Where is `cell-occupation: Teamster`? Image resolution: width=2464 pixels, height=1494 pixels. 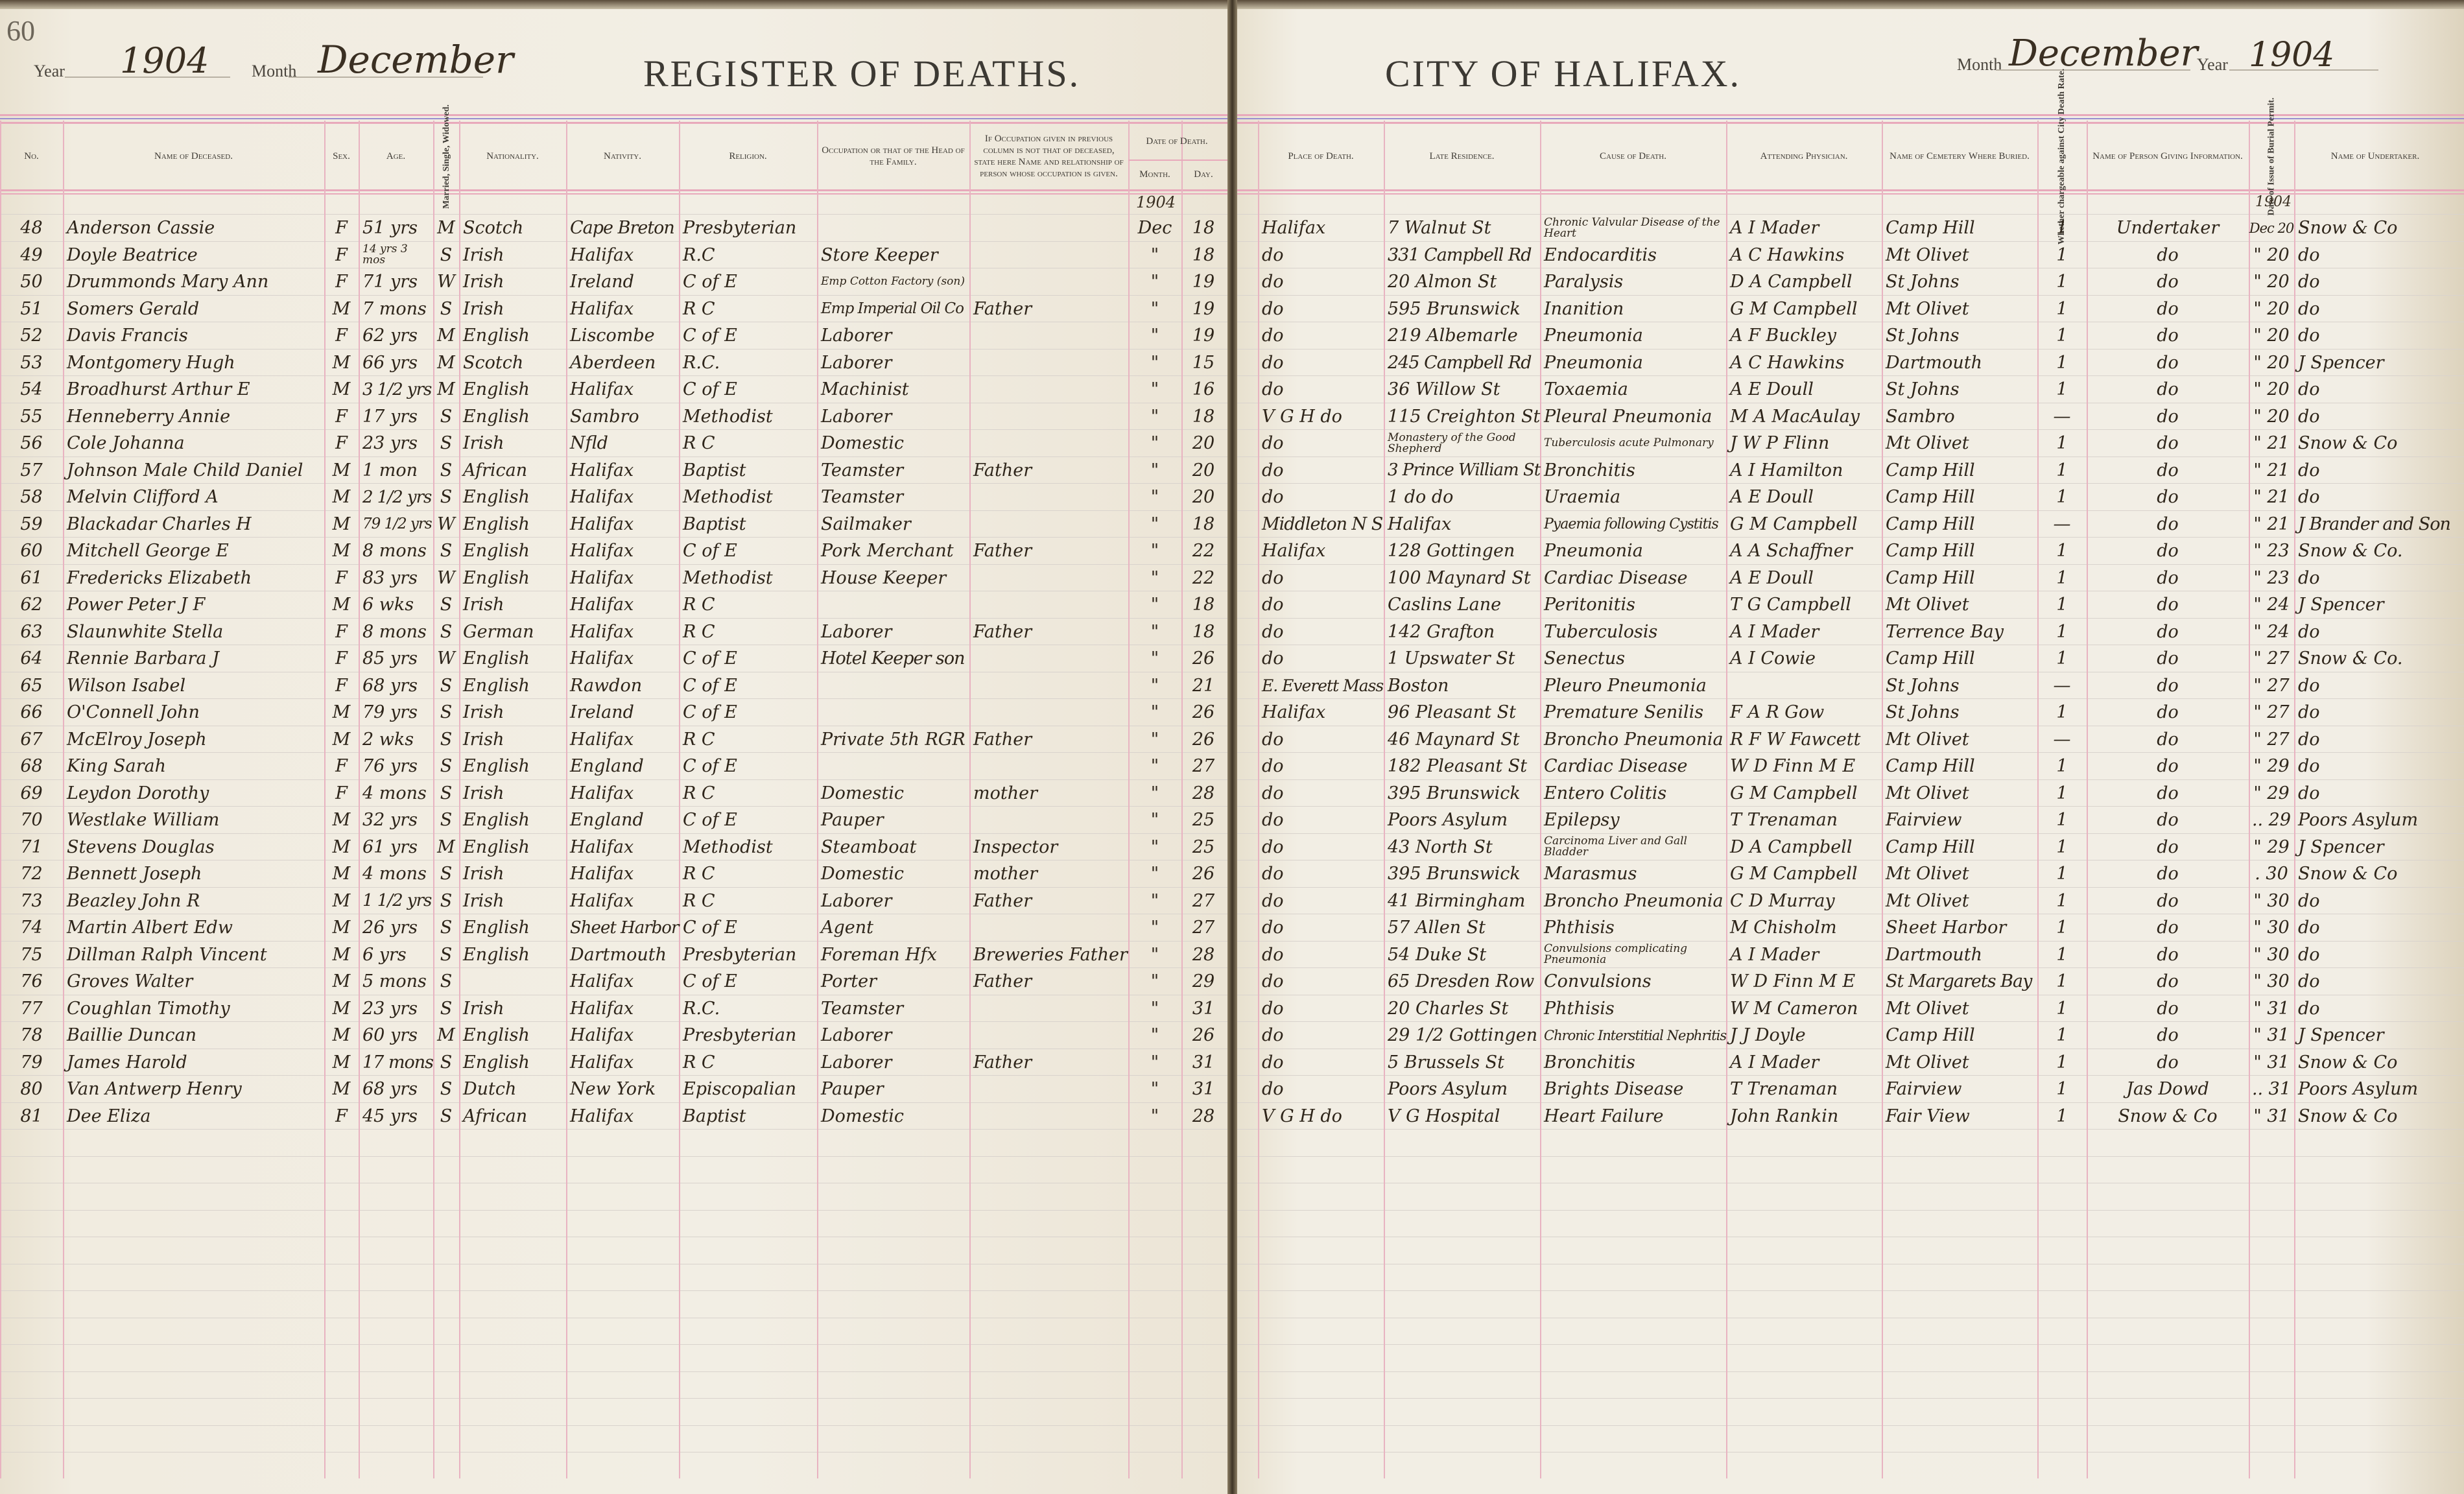 cell-occupation: Teamster is located at coordinates (862, 1009).